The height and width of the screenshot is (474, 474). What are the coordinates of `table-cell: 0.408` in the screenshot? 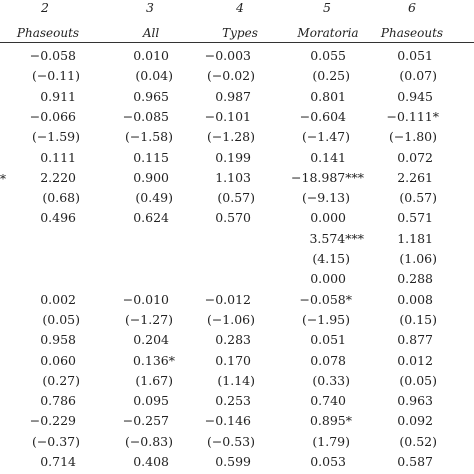 It's located at (151, 461).